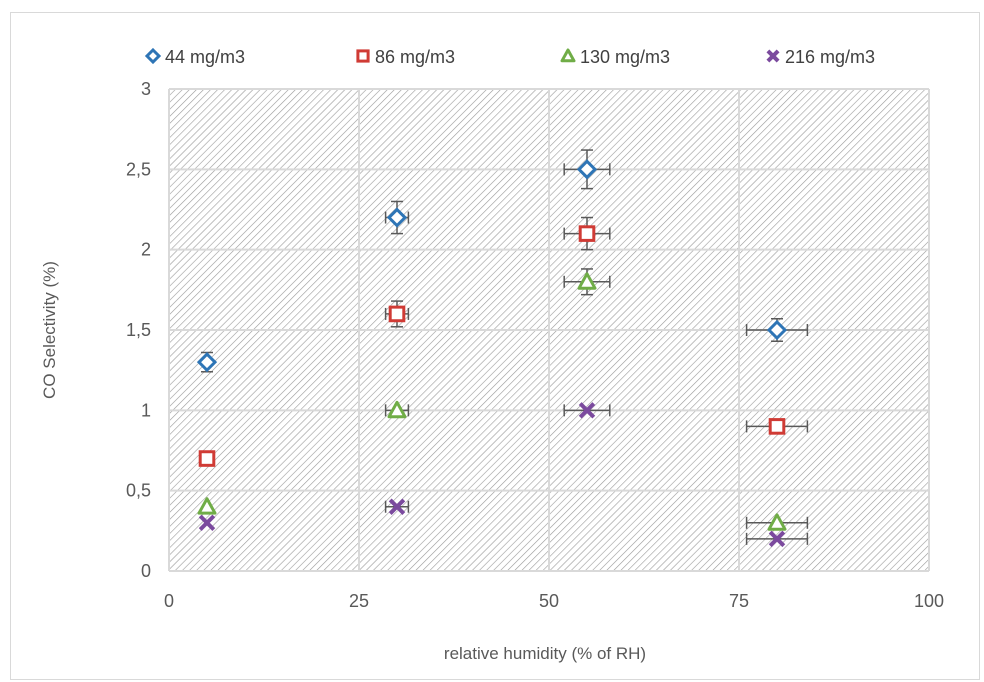 Image resolution: width=984 pixels, height=682 pixels. What do you see at coordinates (138, 491) in the screenshot?
I see `y-tick-label: 0,5` at bounding box center [138, 491].